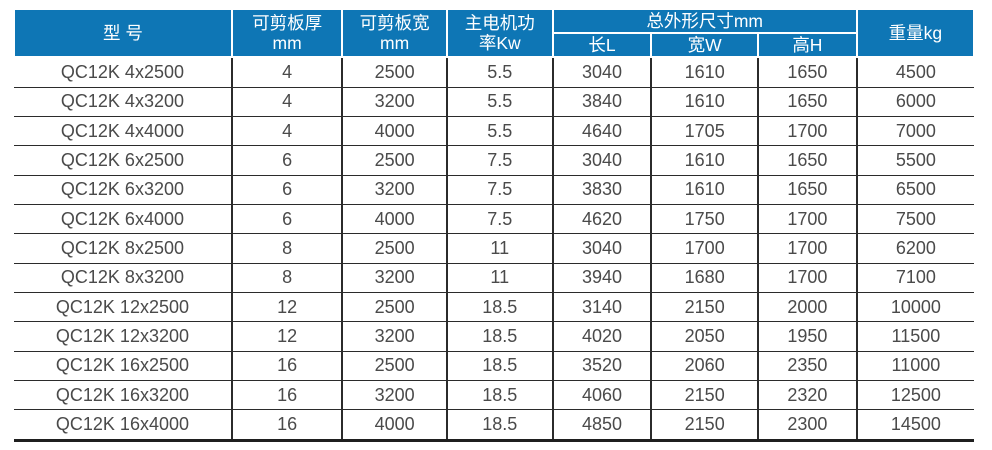 This screenshot has height=450, width=992. I want to click on cell-model: QC12K 16x4000, so click(123, 425).